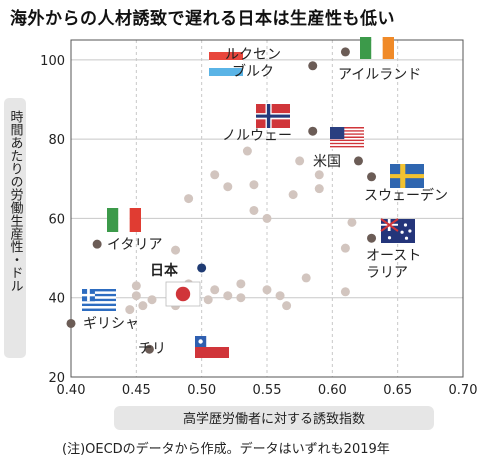 The height and width of the screenshot is (464, 480). I want to click on x-axis-label: 高学歴労働者に対する誘致指数, so click(274, 419).